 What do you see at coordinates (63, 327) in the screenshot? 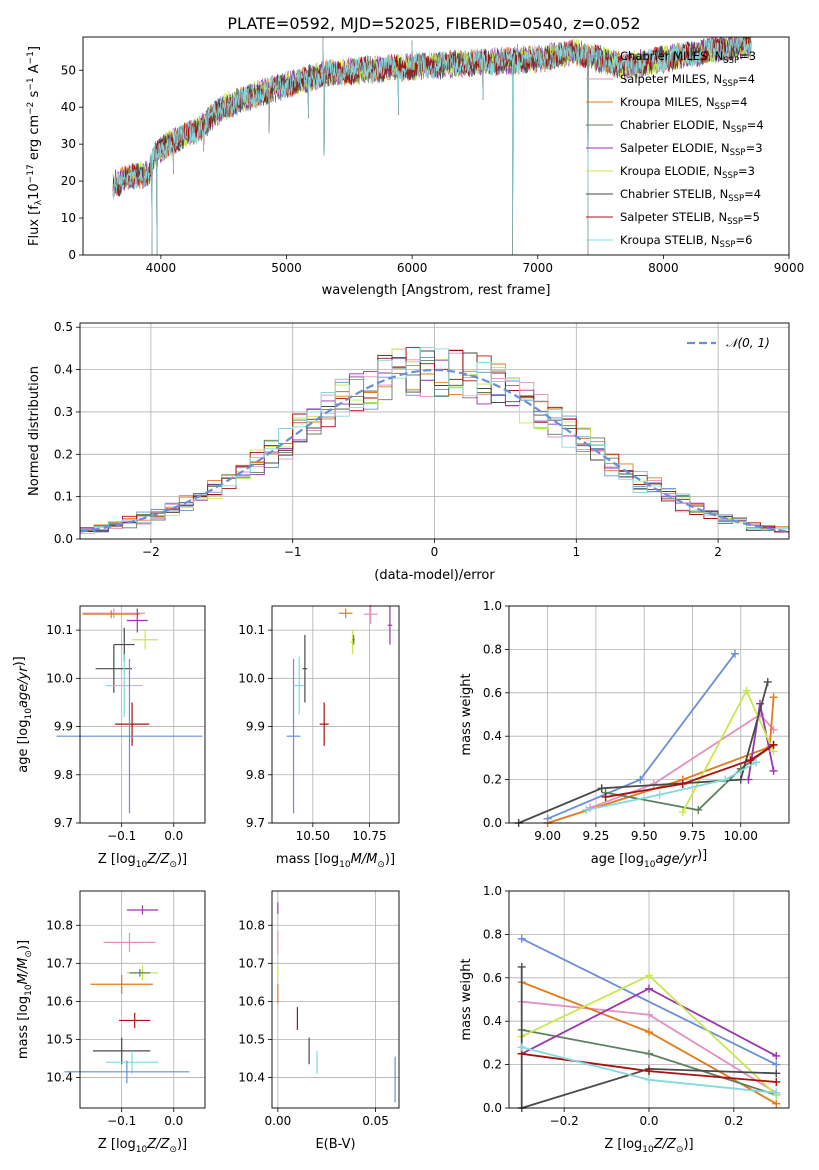
I see `y-tick-label: 0.5` at bounding box center [63, 327].